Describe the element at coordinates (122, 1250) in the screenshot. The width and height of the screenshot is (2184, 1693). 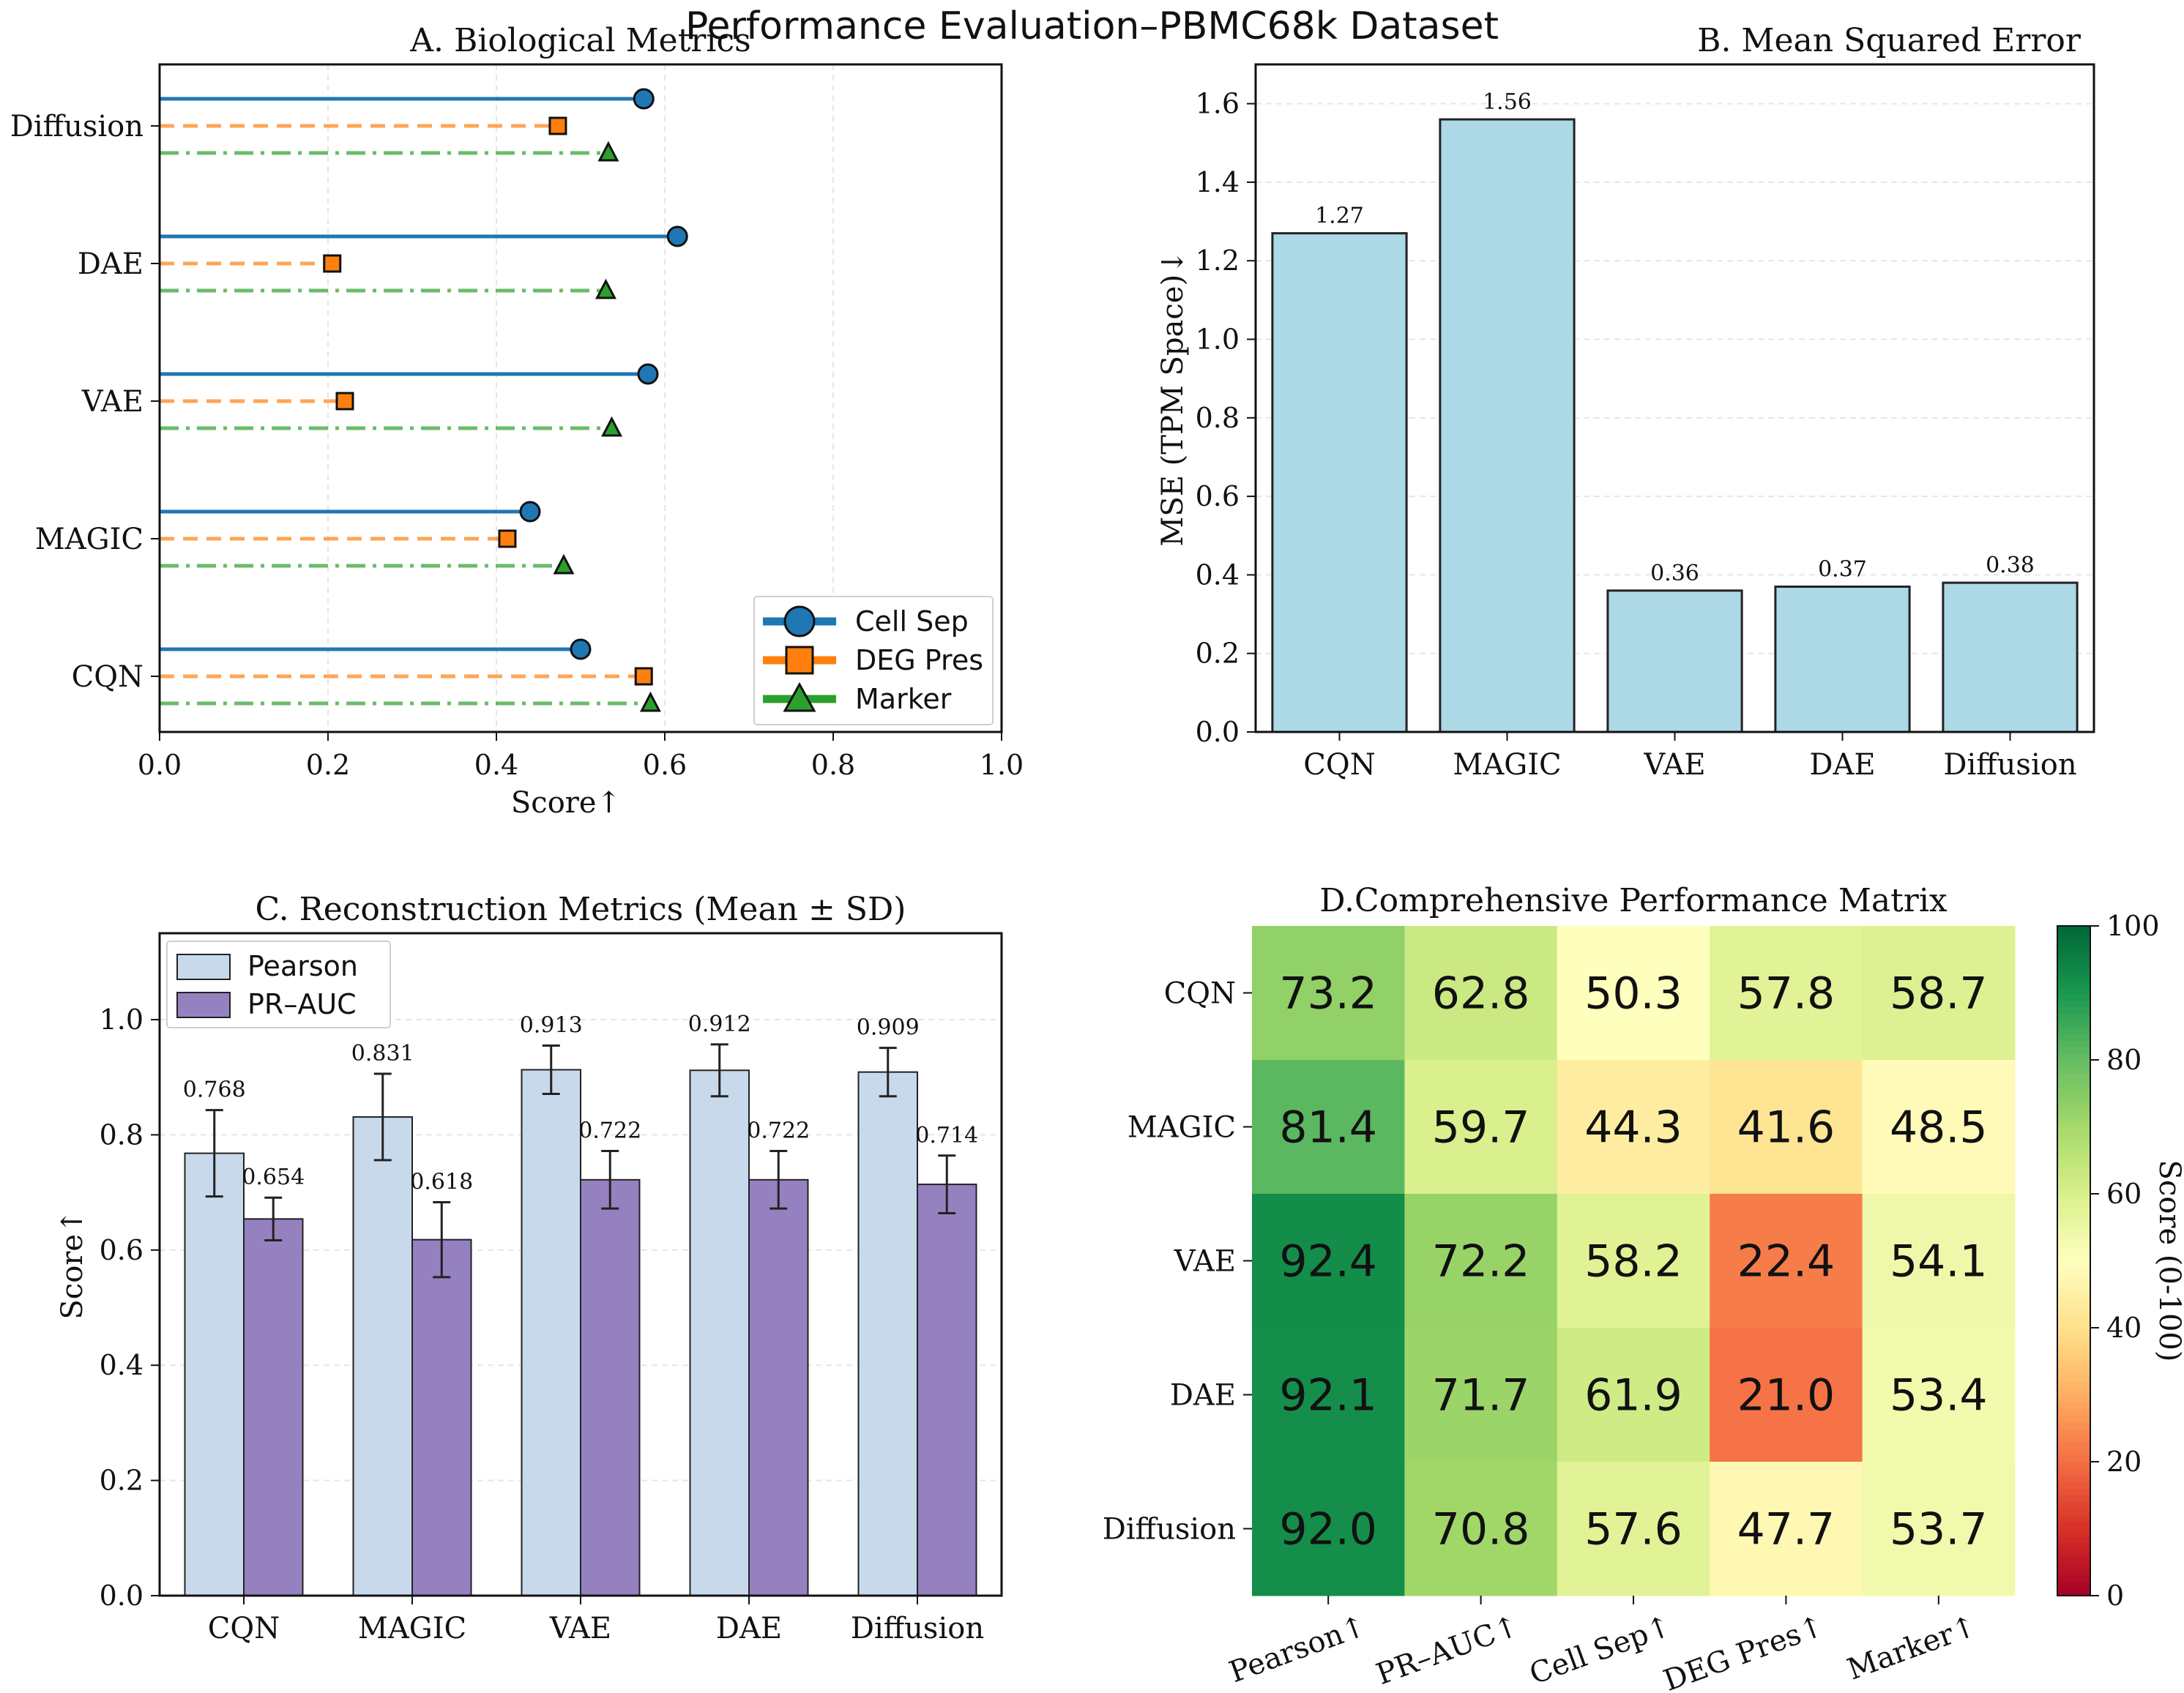
I see `c-ytick-label: 0.6` at that location.